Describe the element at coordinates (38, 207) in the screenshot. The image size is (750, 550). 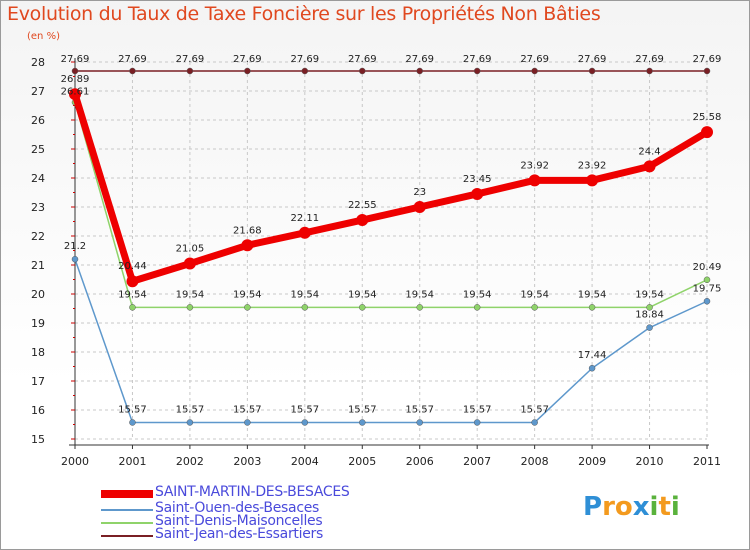
I see `y-tick-label: 23` at that location.